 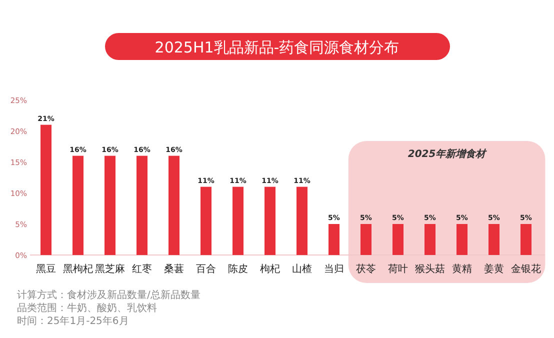 What do you see at coordinates (430, 269) in the screenshot?
I see `x-tick-label: 猴头菇` at bounding box center [430, 269].